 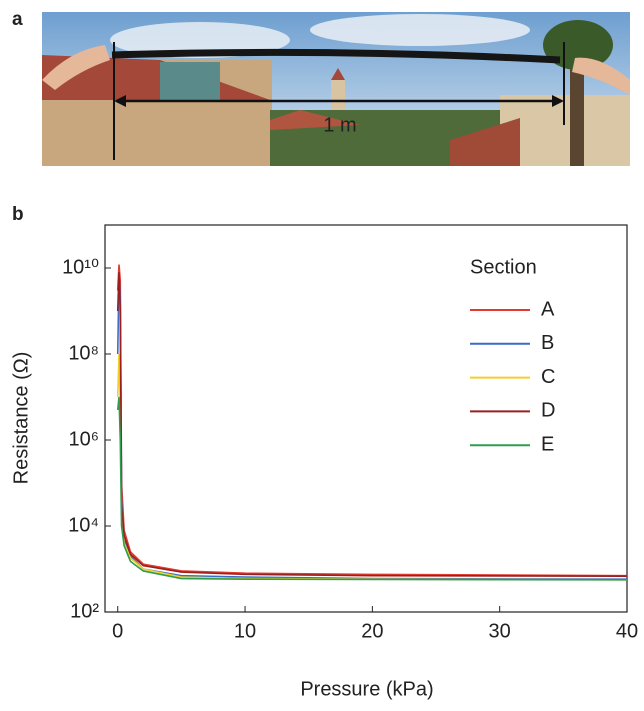 What do you see at coordinates (17, 19) in the screenshot?
I see `panel-label: a` at bounding box center [17, 19].